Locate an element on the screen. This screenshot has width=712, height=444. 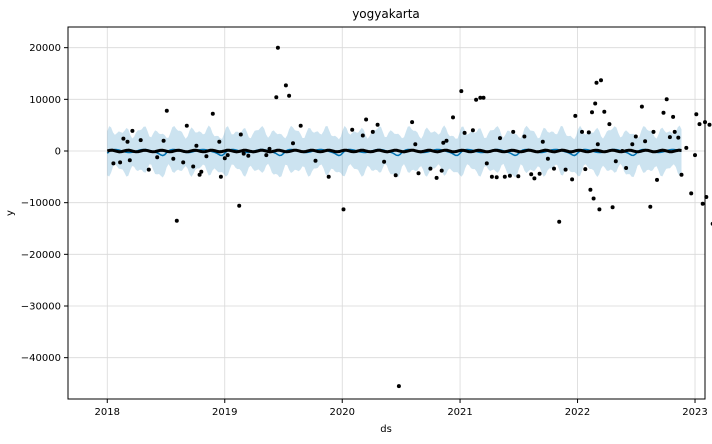
observed-dense-cluster is located at coordinates (394, 151).